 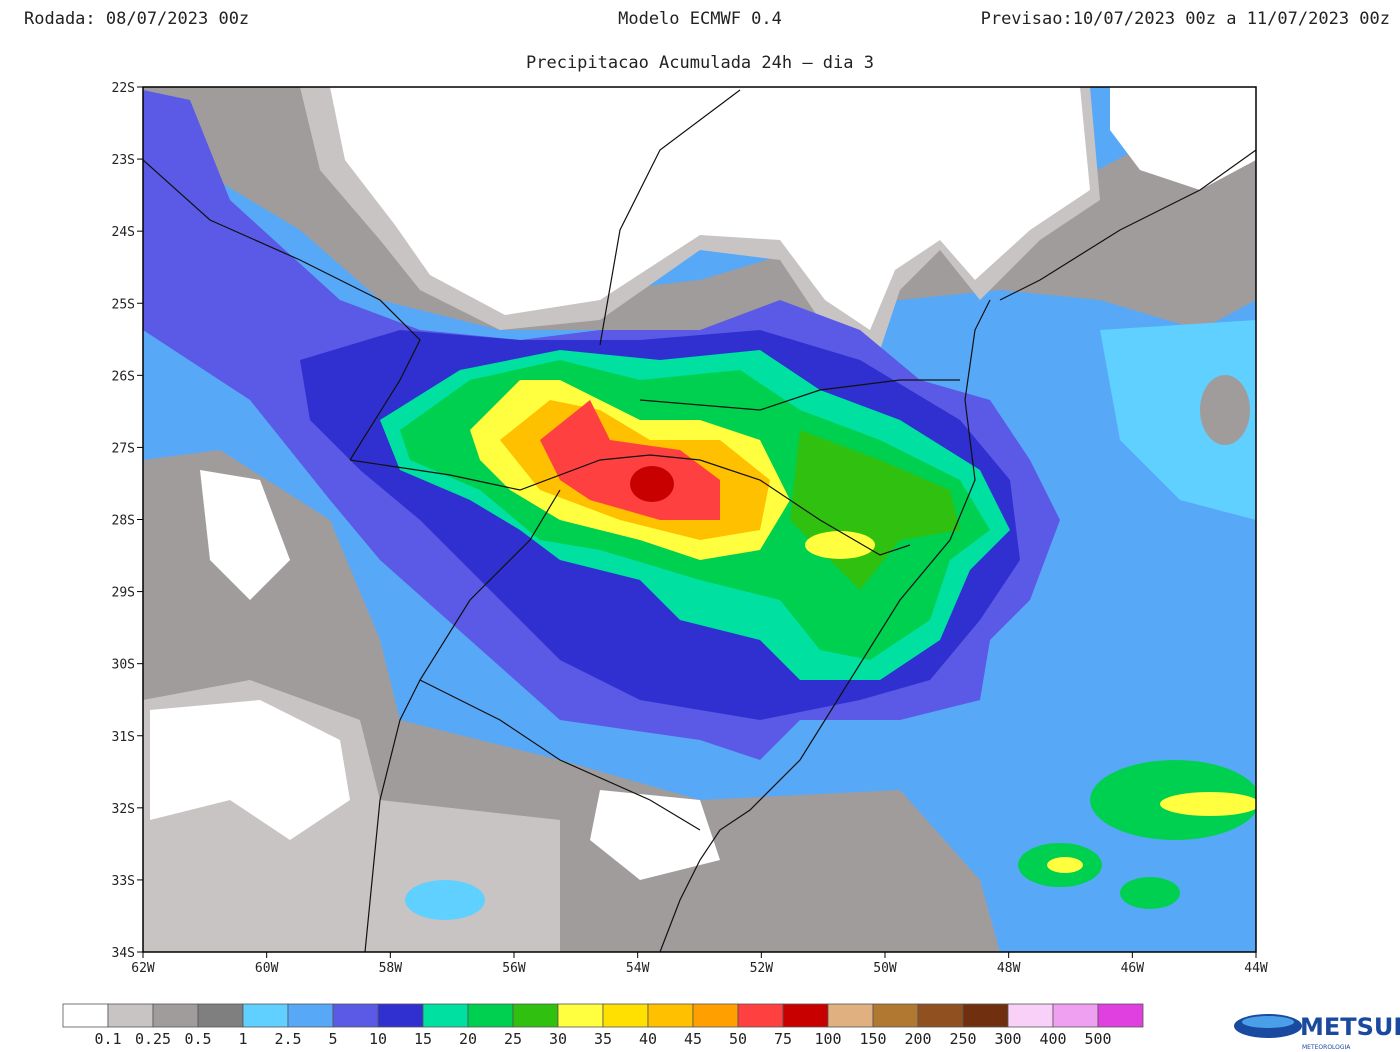 I want to click on lon-label: 60W, so click(x=267, y=968).